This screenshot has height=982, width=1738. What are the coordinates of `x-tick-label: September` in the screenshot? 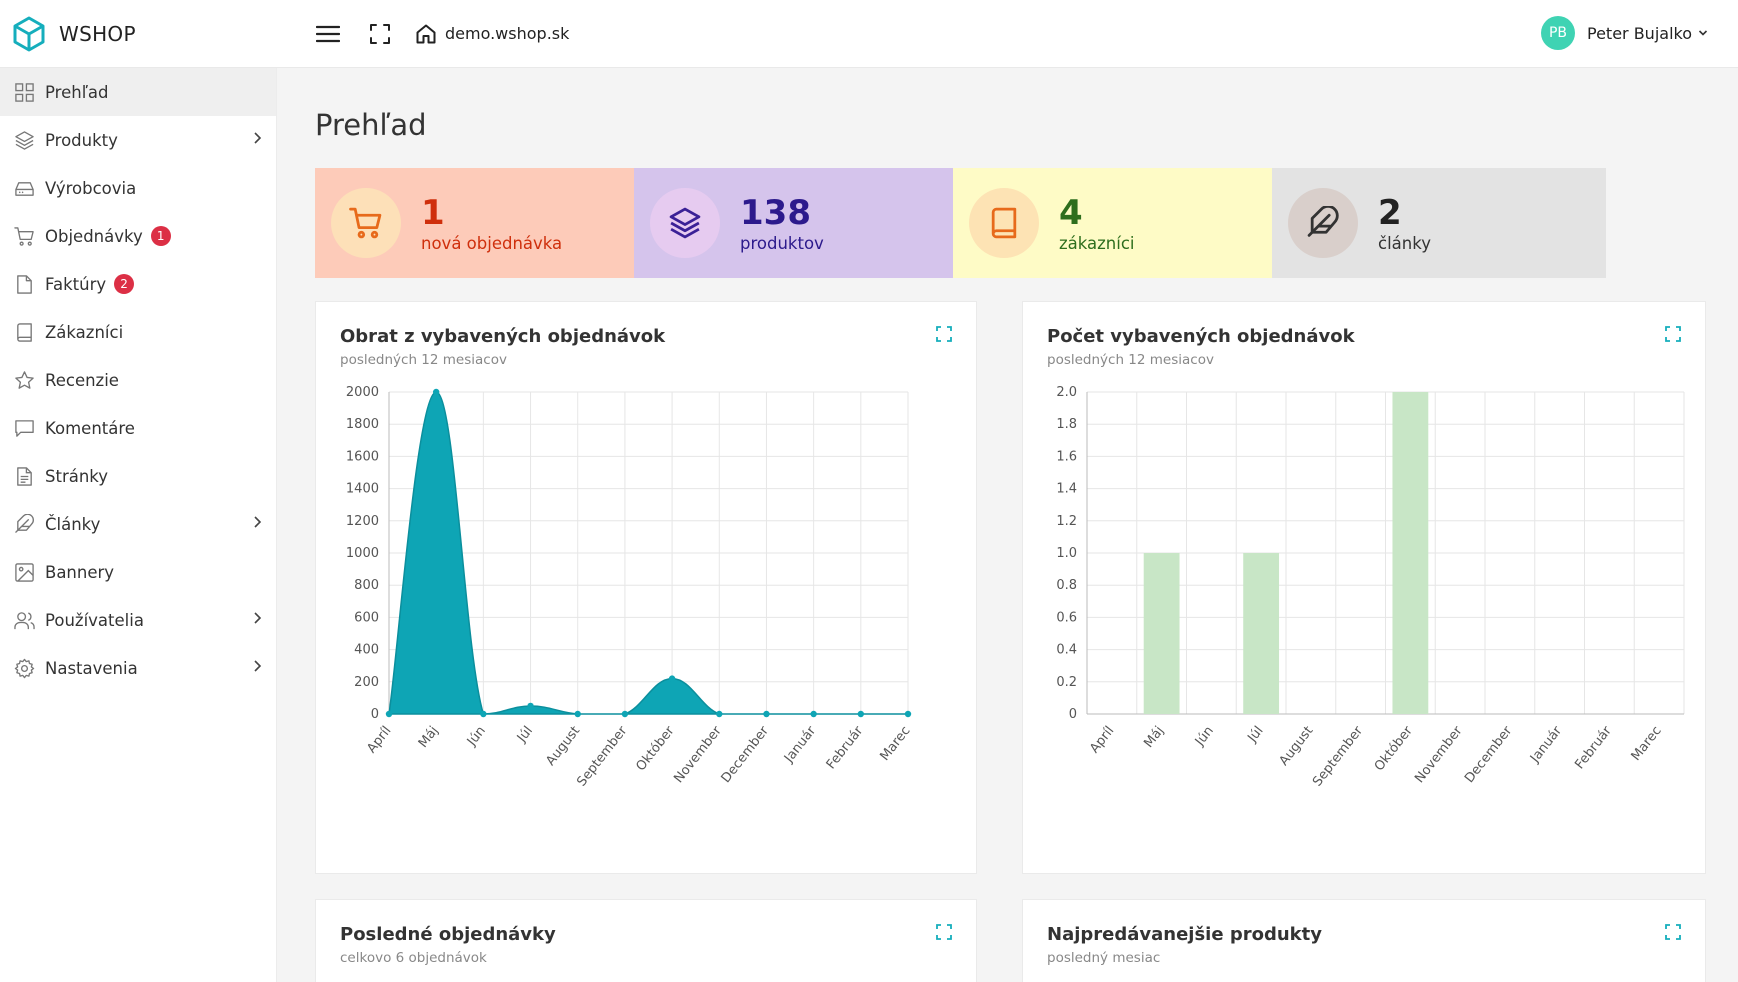 It's located at (1338, 756).